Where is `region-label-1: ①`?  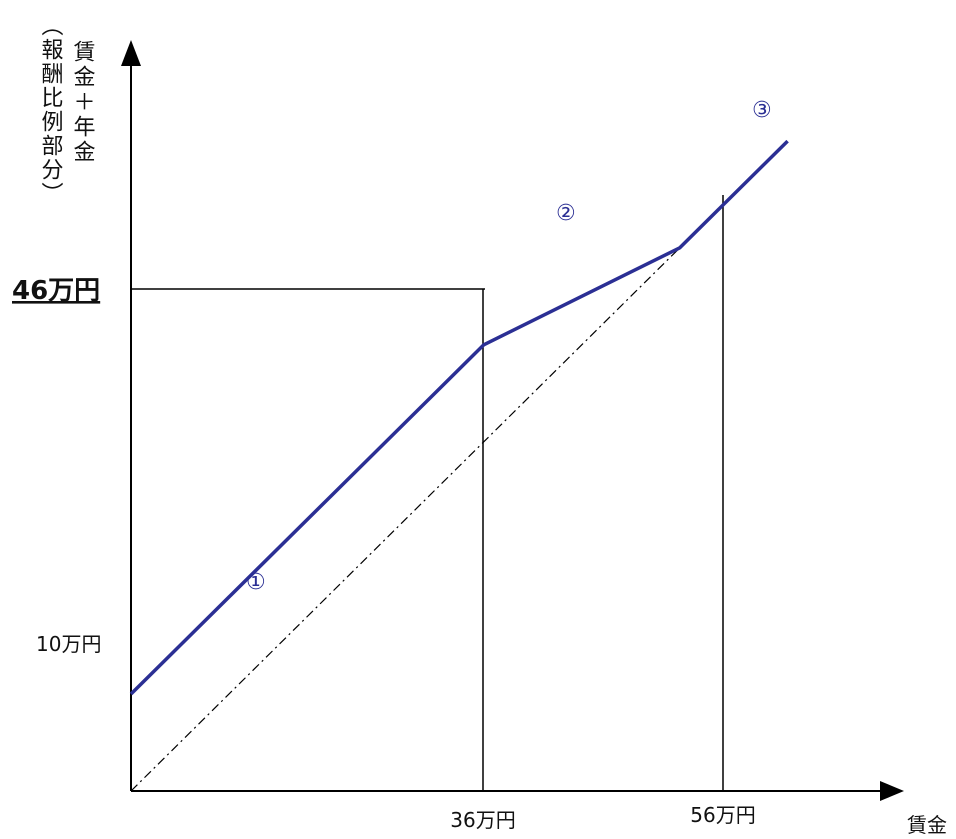 region-label-1: ① is located at coordinates (256, 582).